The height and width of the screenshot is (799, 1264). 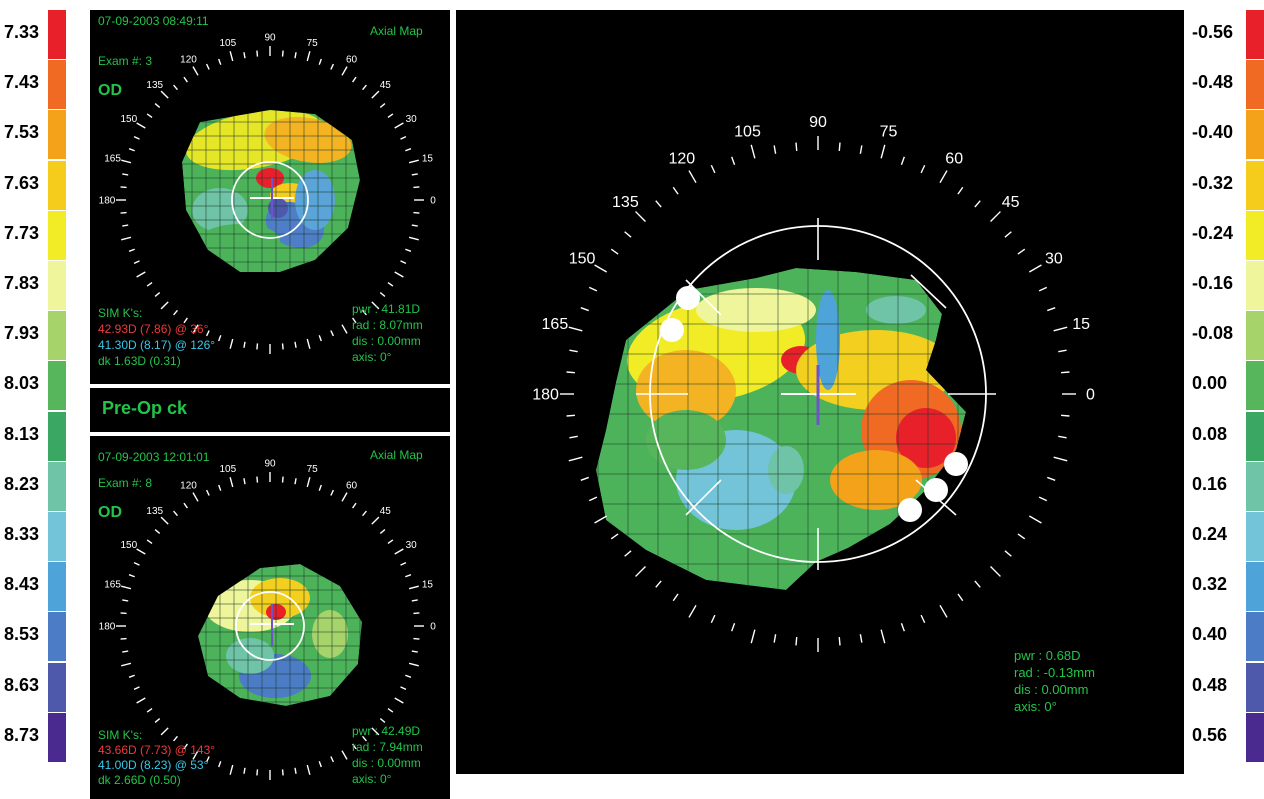 I want to click on top-map-axis-label: 15, so click(x=428, y=158).